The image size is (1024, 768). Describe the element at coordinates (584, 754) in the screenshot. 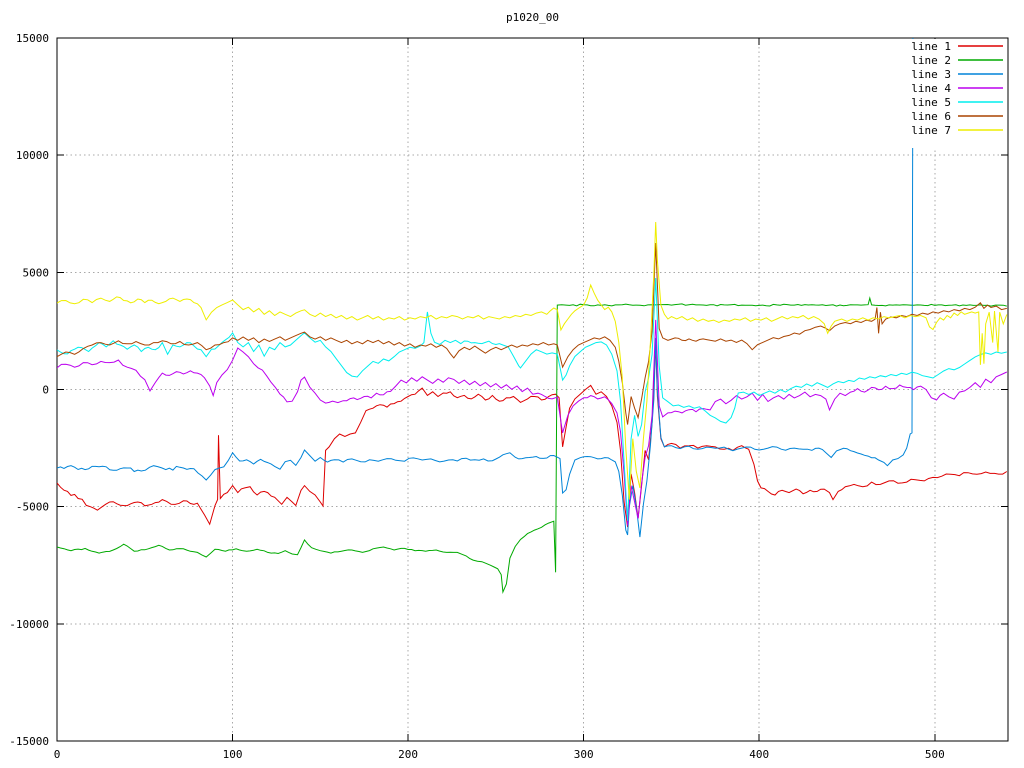

I see `x-tick-label: 300` at that location.